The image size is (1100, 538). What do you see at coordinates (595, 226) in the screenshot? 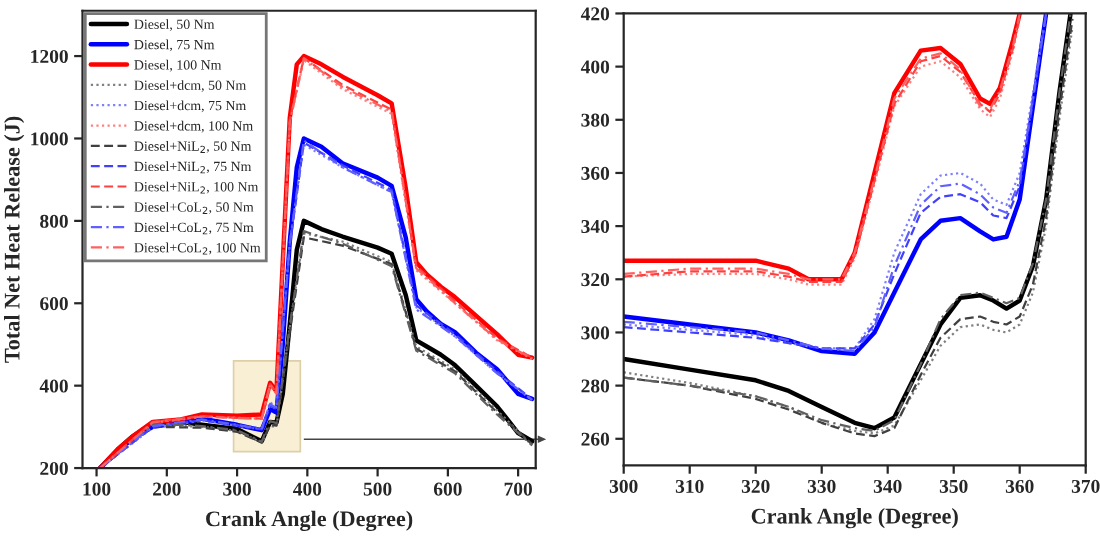
I see `y-tick-label: 340` at bounding box center [595, 226].